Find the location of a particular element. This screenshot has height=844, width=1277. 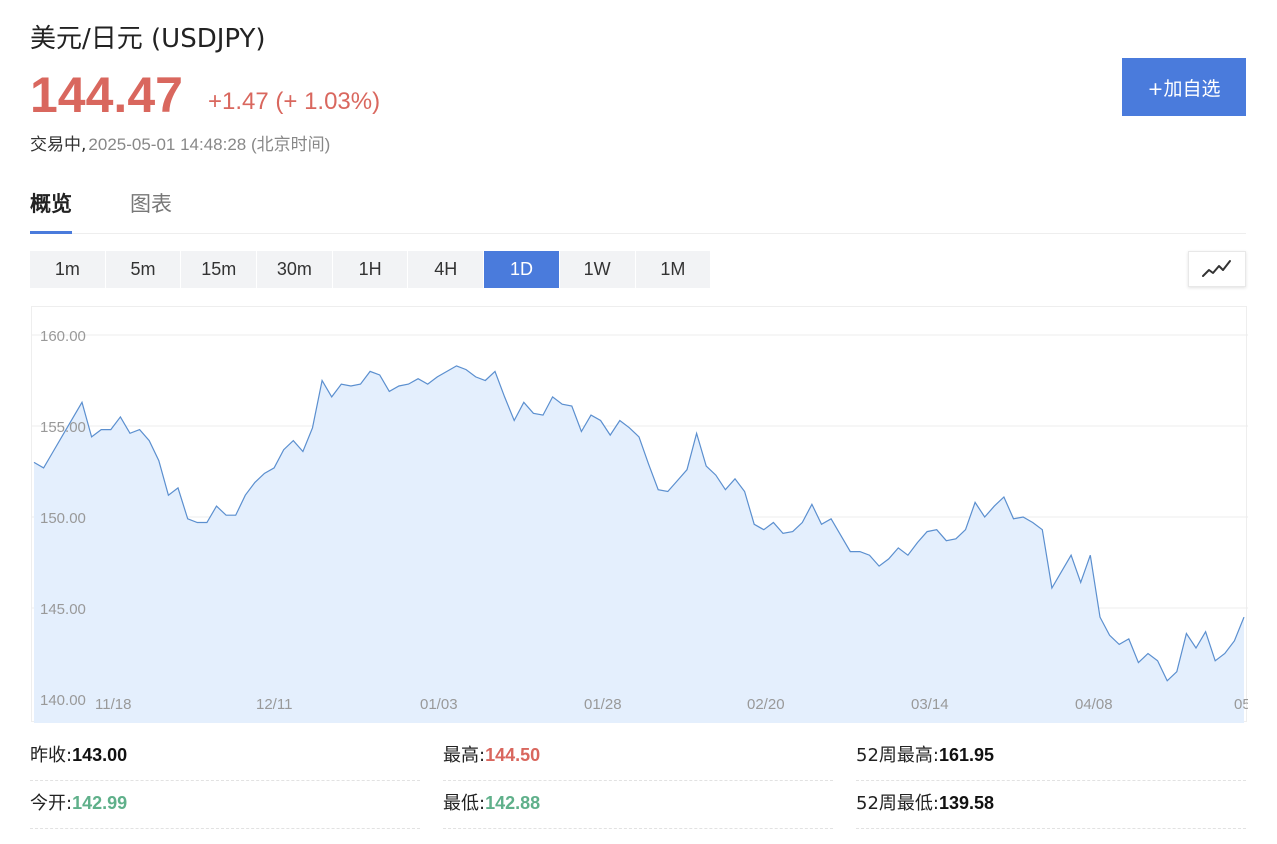

x-tick-label: 01/28 is located at coordinates (603, 704).